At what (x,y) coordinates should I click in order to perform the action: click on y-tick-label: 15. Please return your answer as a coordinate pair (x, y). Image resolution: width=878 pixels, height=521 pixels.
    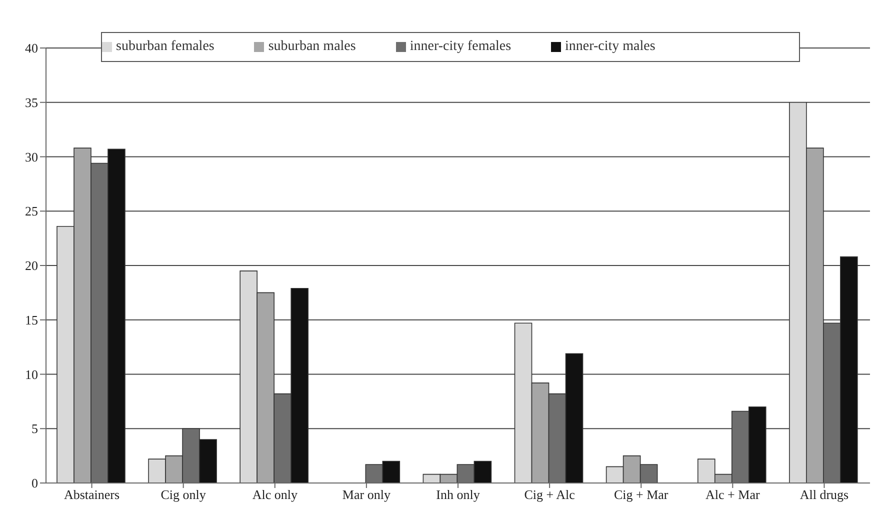
    Looking at the image, I should click on (31, 320).